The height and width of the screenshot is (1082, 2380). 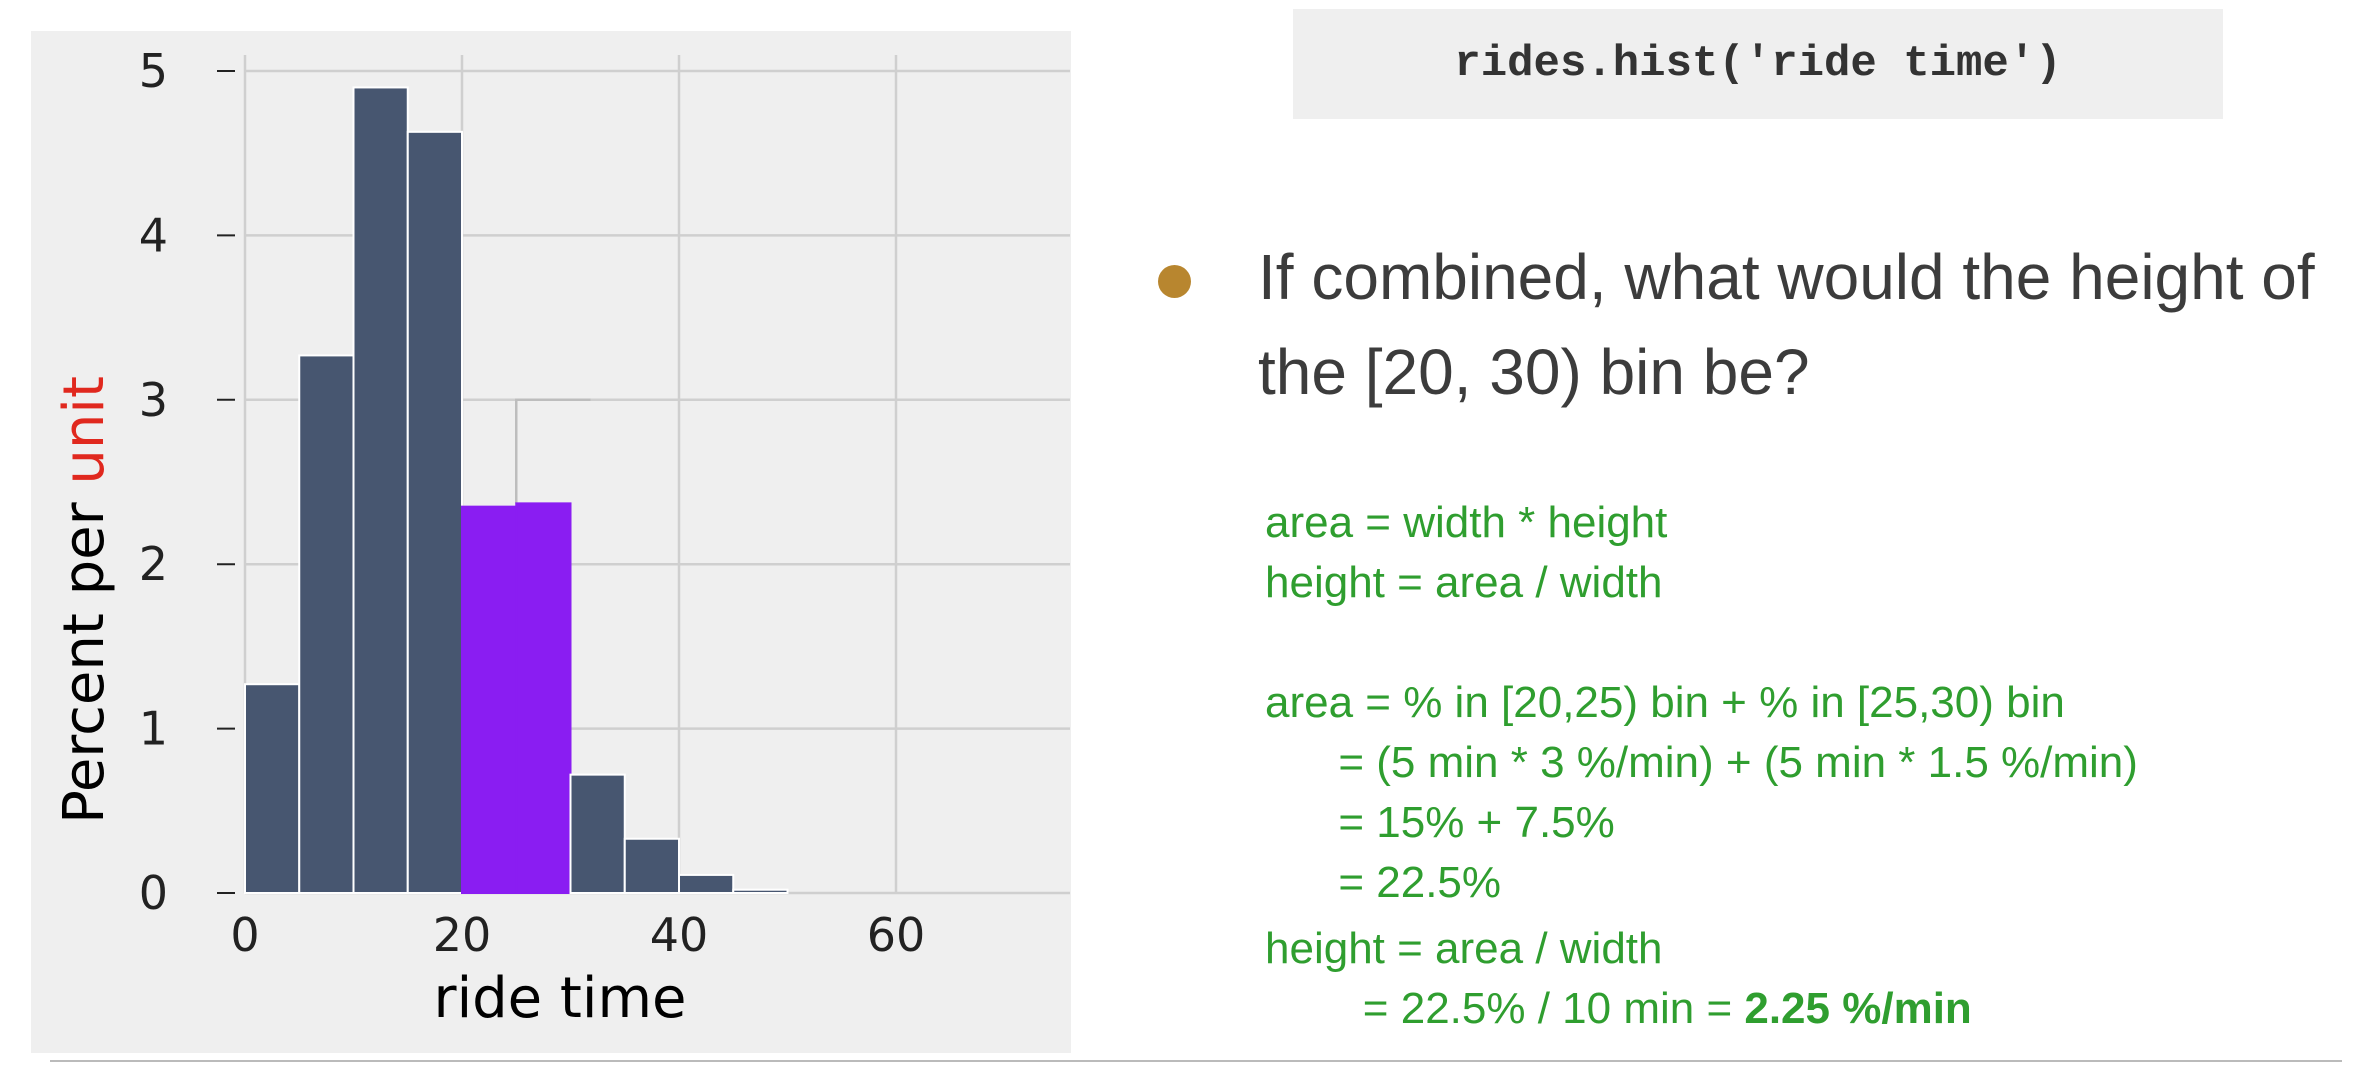 I want to click on y-tick-label: 1, so click(x=153, y=729).